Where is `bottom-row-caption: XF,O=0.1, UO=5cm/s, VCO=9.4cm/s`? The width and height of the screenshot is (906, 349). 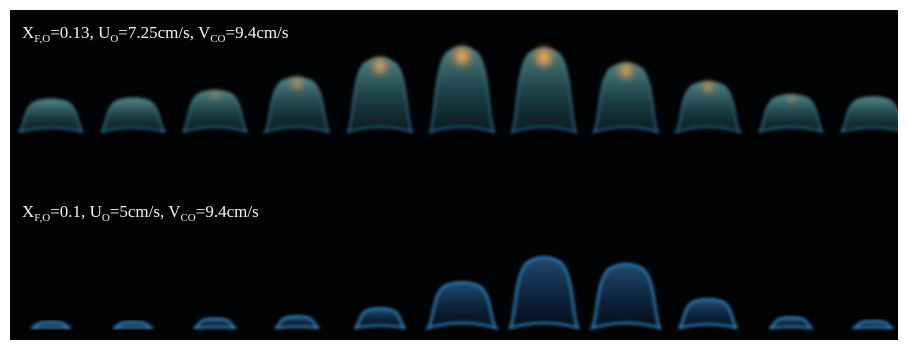 bottom-row-caption: XF,O=0.1, UO=5cm/s, VCO=9.4cm/s is located at coordinates (140, 213).